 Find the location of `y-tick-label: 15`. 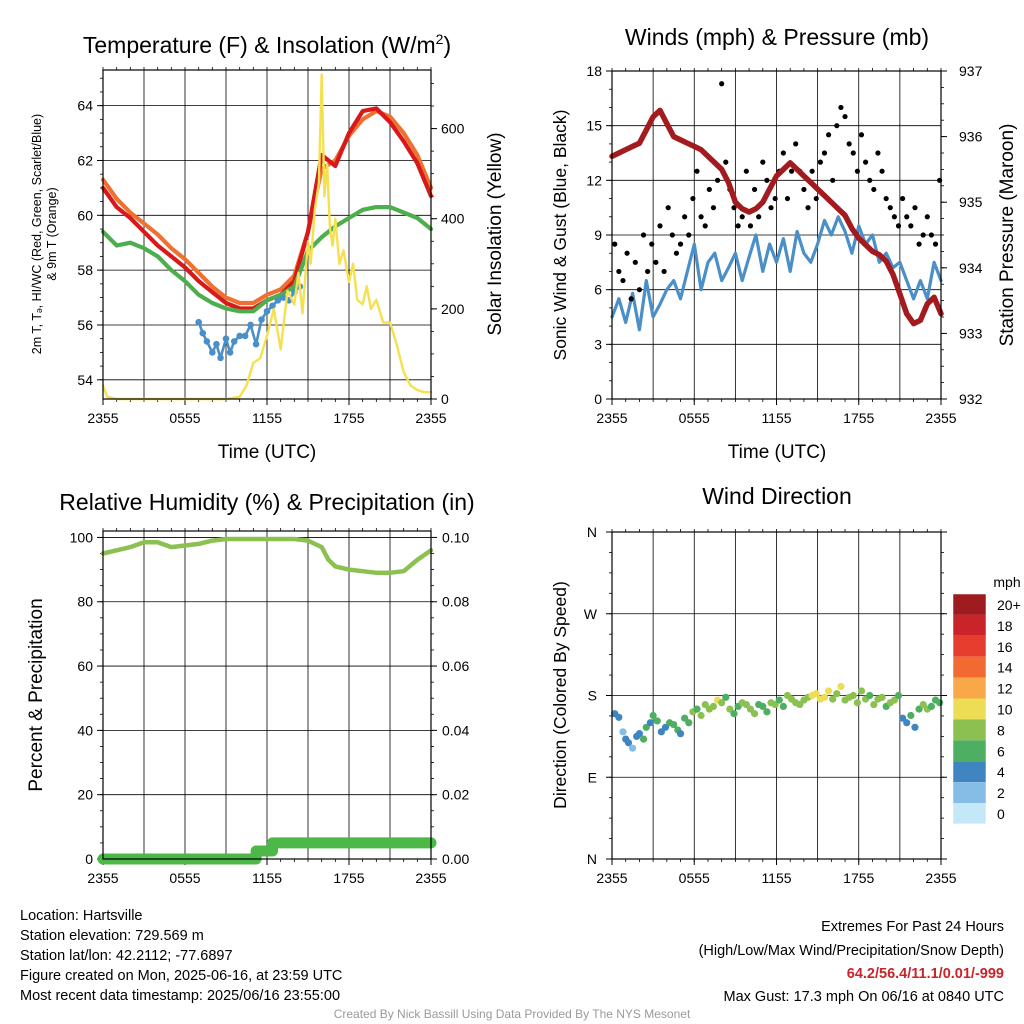

y-tick-label: 15 is located at coordinates (594, 126).